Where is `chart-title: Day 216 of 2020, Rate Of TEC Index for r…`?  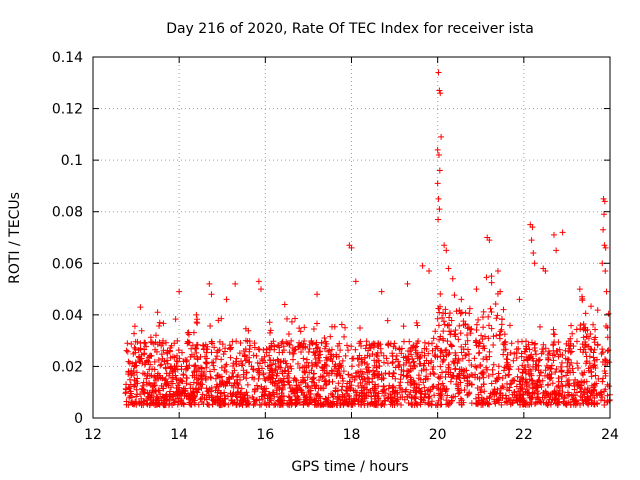
chart-title: Day 216 of 2020, Rate Of TEC Index for r… is located at coordinates (350, 29).